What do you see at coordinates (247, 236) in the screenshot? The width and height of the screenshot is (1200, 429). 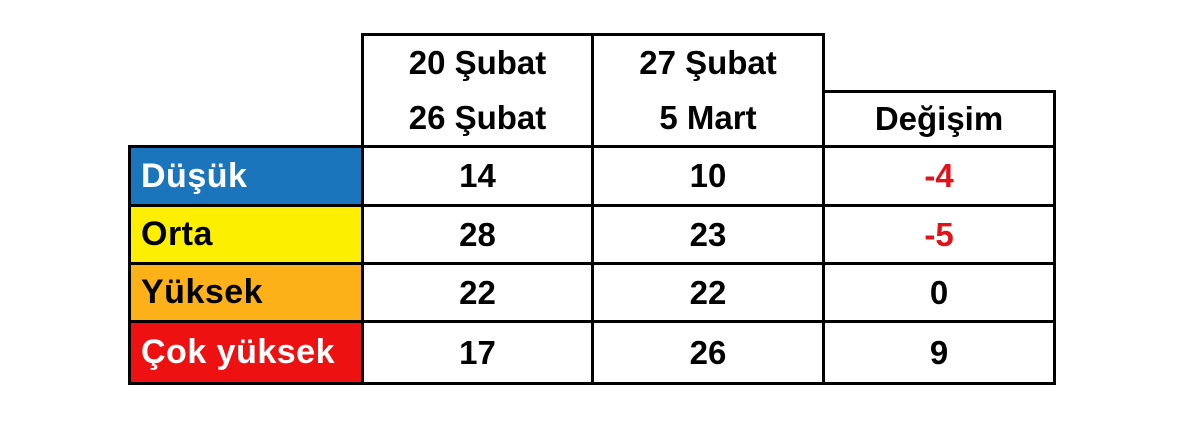 I see `row-label-orta: Orta` at bounding box center [247, 236].